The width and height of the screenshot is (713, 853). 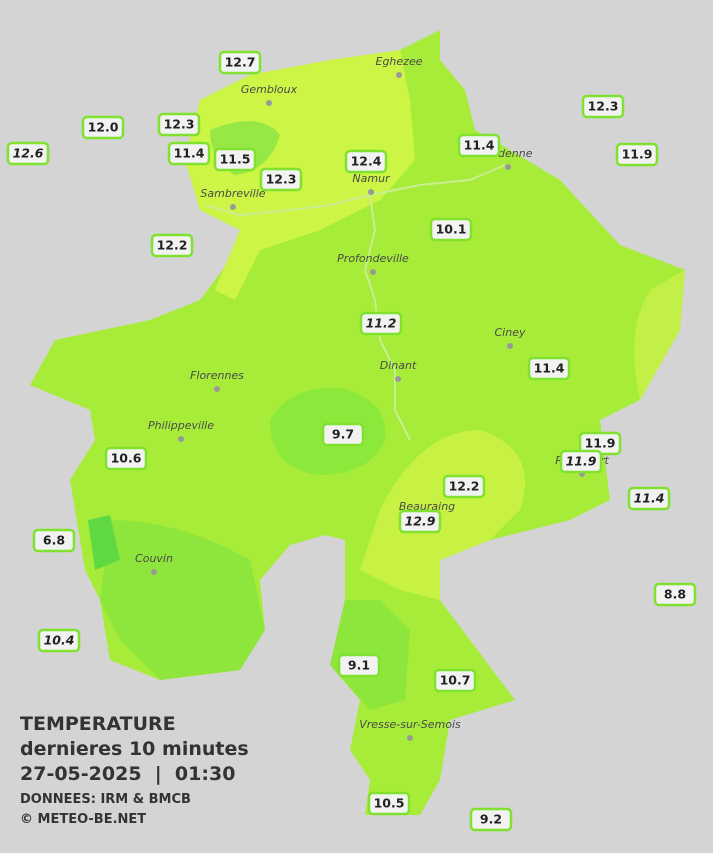 What do you see at coordinates (217, 375) in the screenshot?
I see `town-name: Florennes` at bounding box center [217, 375].